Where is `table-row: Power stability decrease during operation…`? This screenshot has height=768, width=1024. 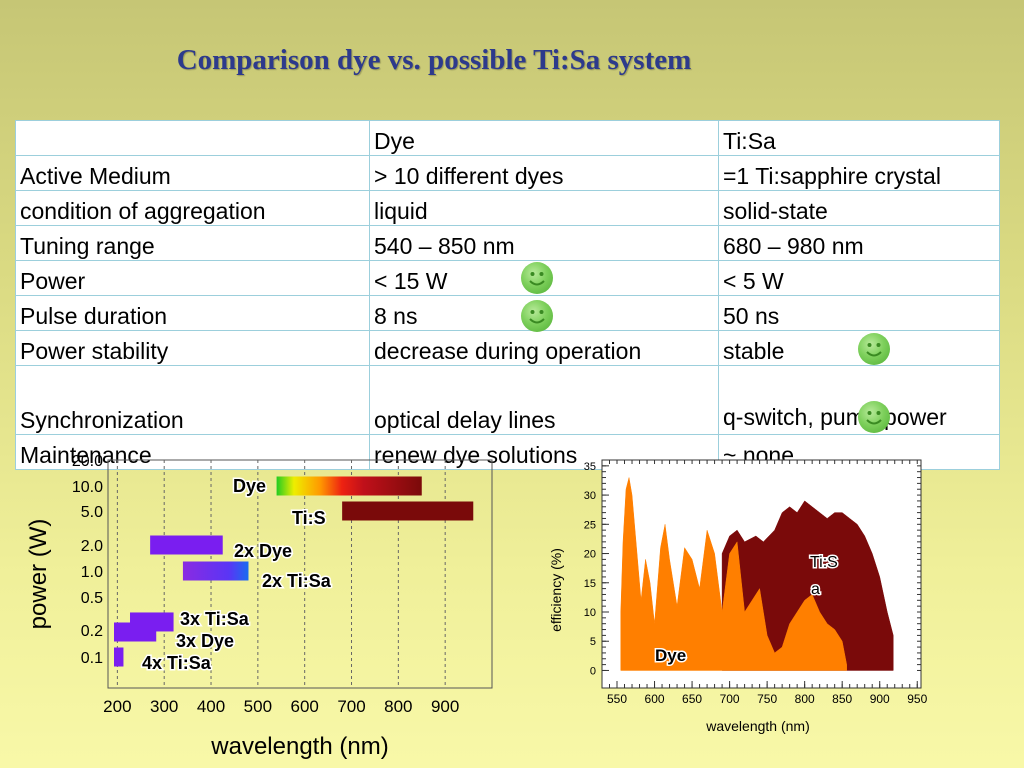
table-row: Power stability decrease during operation… is located at coordinates (507, 348).